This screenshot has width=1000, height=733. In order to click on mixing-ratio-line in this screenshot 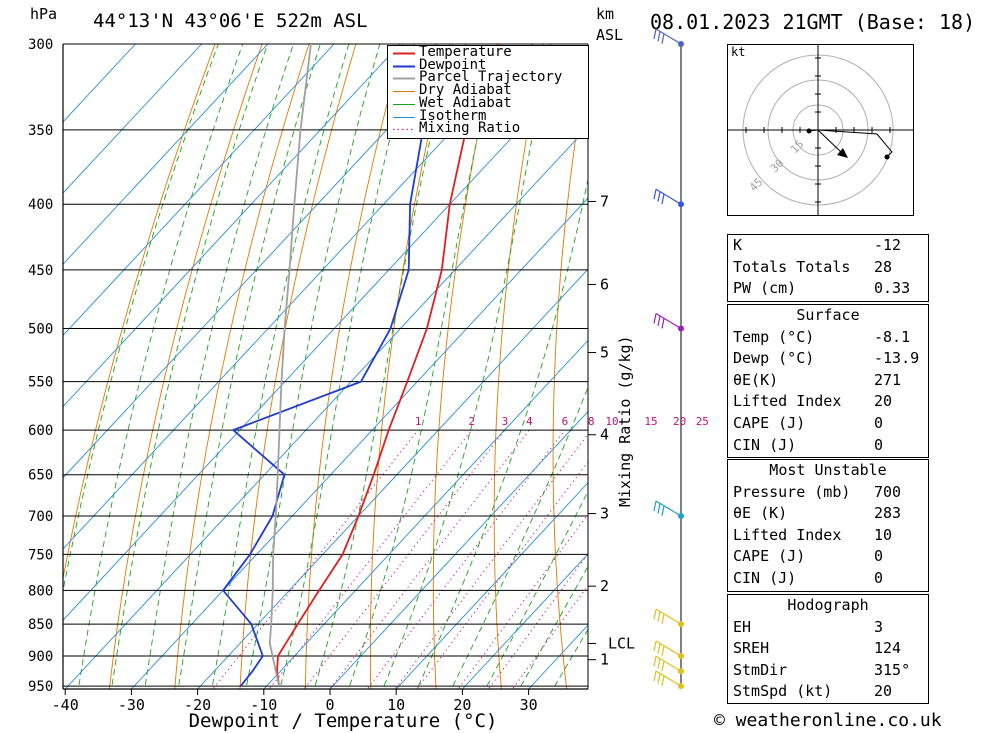, I will do `click(491, 561)`.